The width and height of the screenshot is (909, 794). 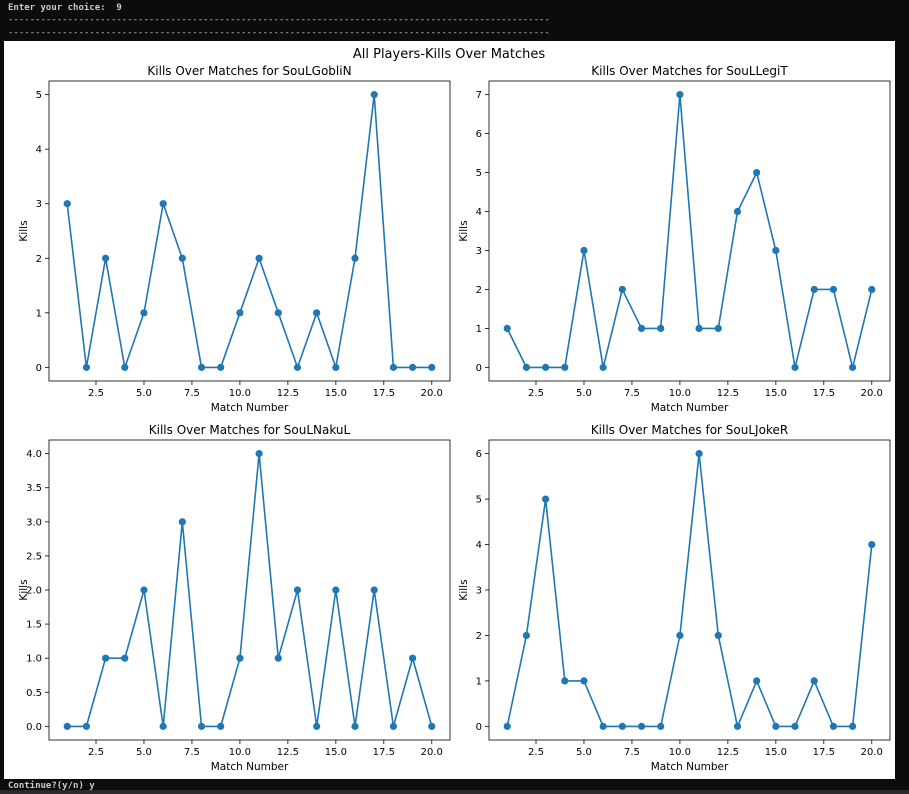 I want to click on y-tick-label: 3.0, so click(x=34, y=522).